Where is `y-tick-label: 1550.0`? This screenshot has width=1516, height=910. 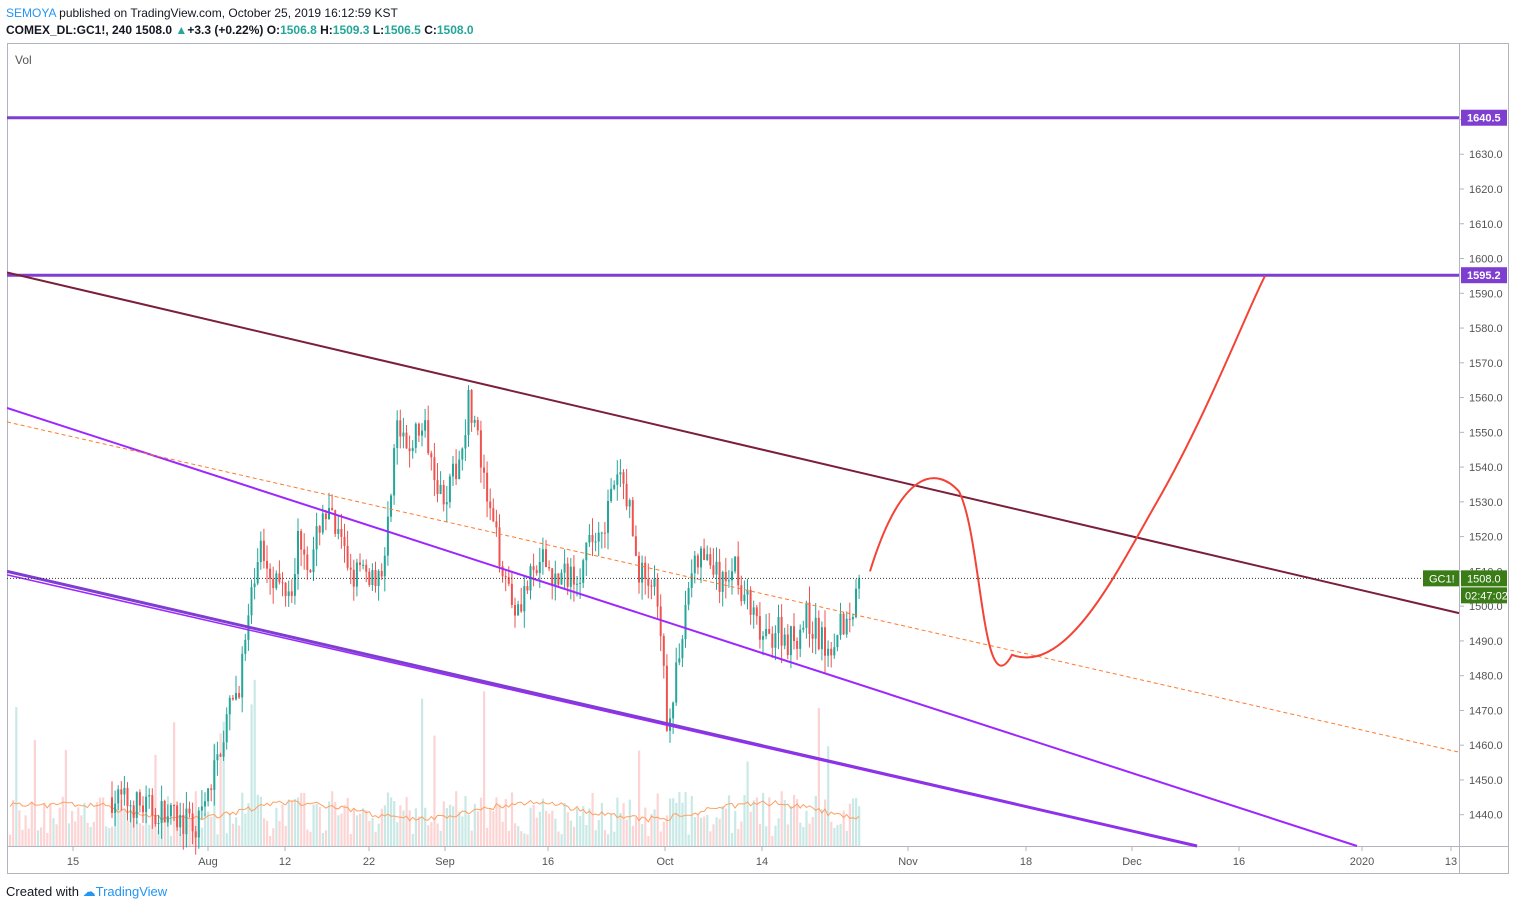
y-tick-label: 1550.0 is located at coordinates (1486, 433).